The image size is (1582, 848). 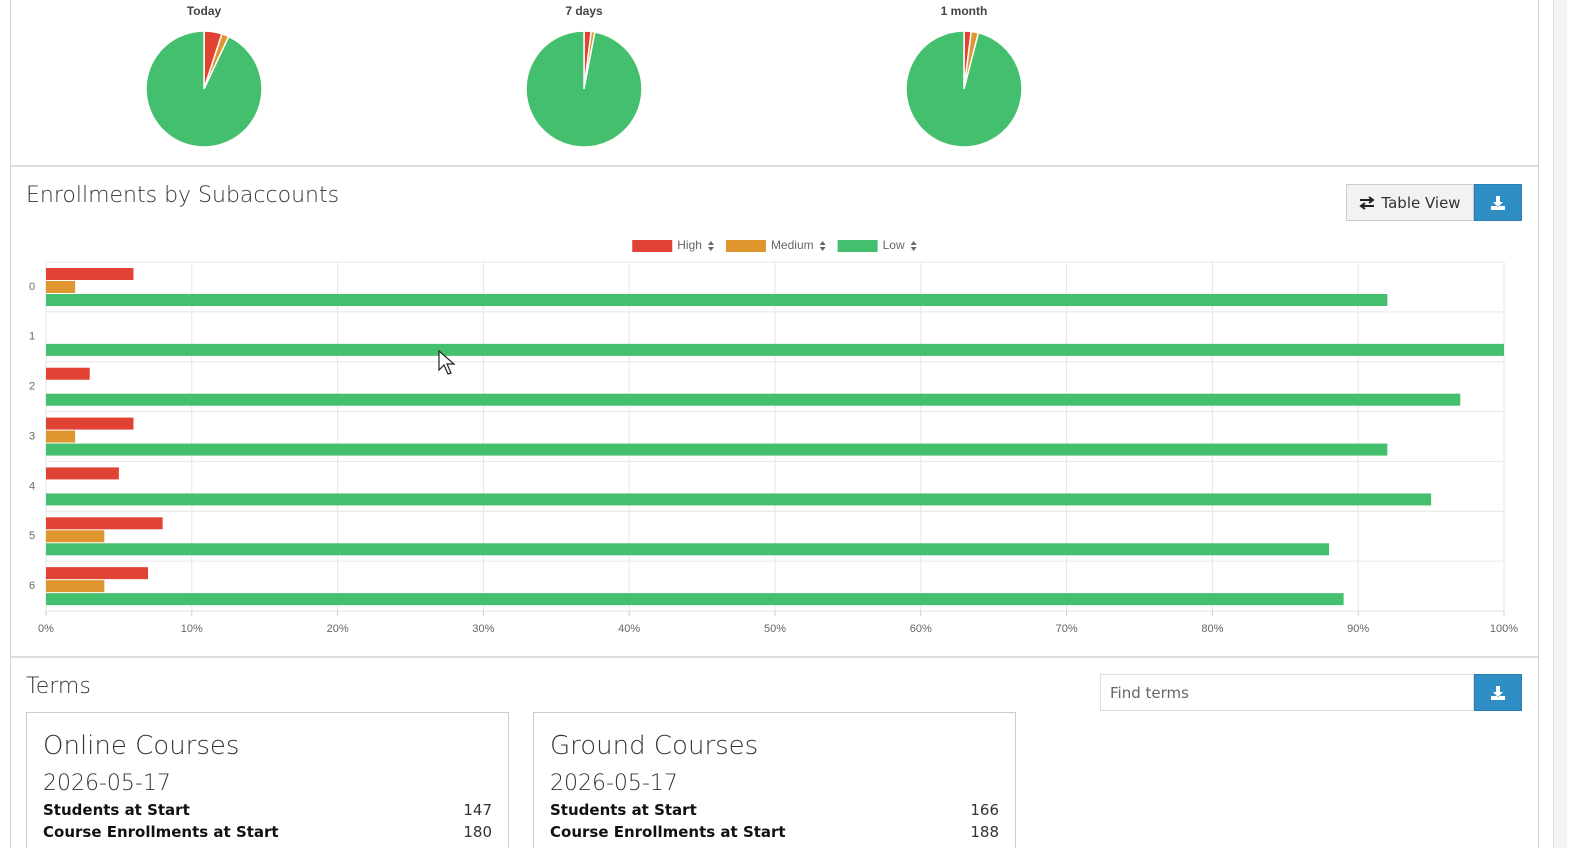 I want to click on x-tick-label: 10%, so click(x=192, y=629).